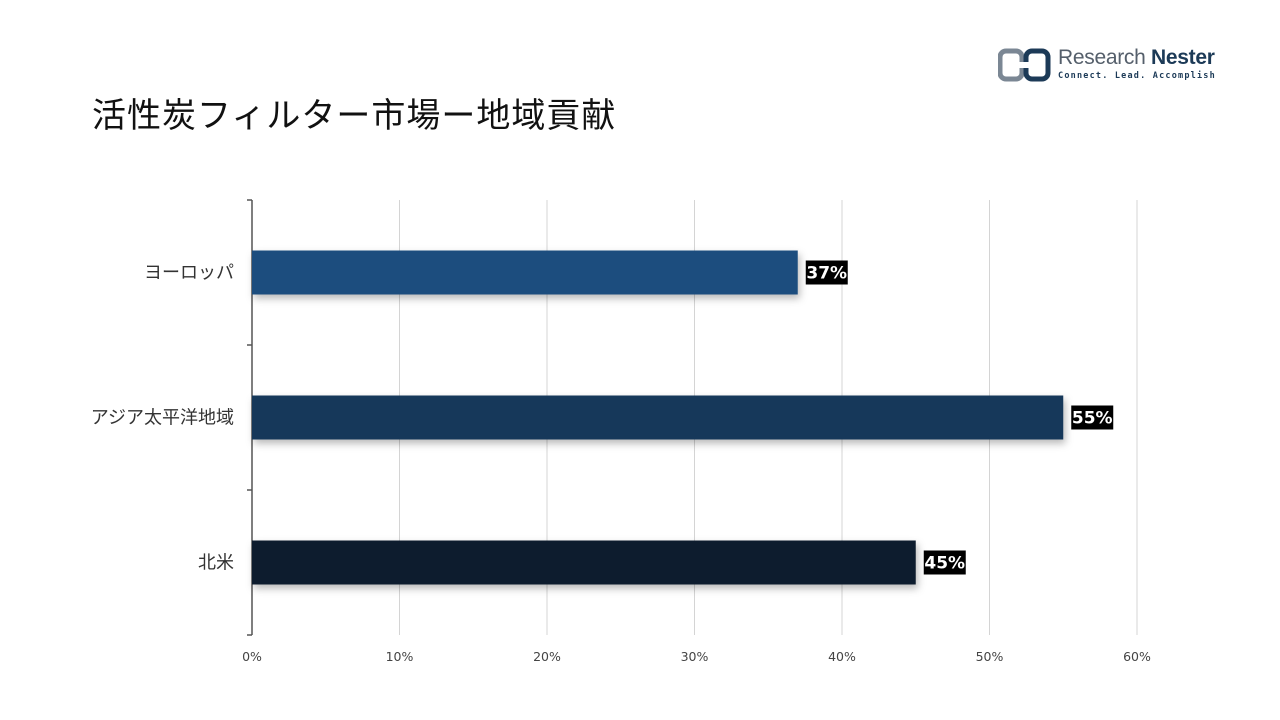  I want to click on x-tick-label: 40%, so click(842, 656).